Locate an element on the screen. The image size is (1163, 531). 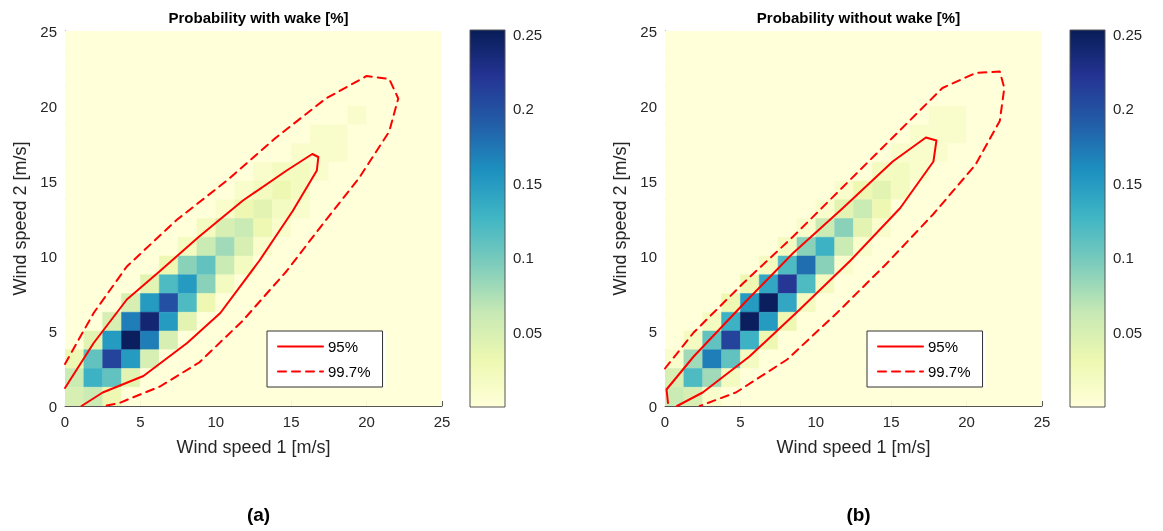
chart-title: Probability without wake [%] is located at coordinates (858, 17).